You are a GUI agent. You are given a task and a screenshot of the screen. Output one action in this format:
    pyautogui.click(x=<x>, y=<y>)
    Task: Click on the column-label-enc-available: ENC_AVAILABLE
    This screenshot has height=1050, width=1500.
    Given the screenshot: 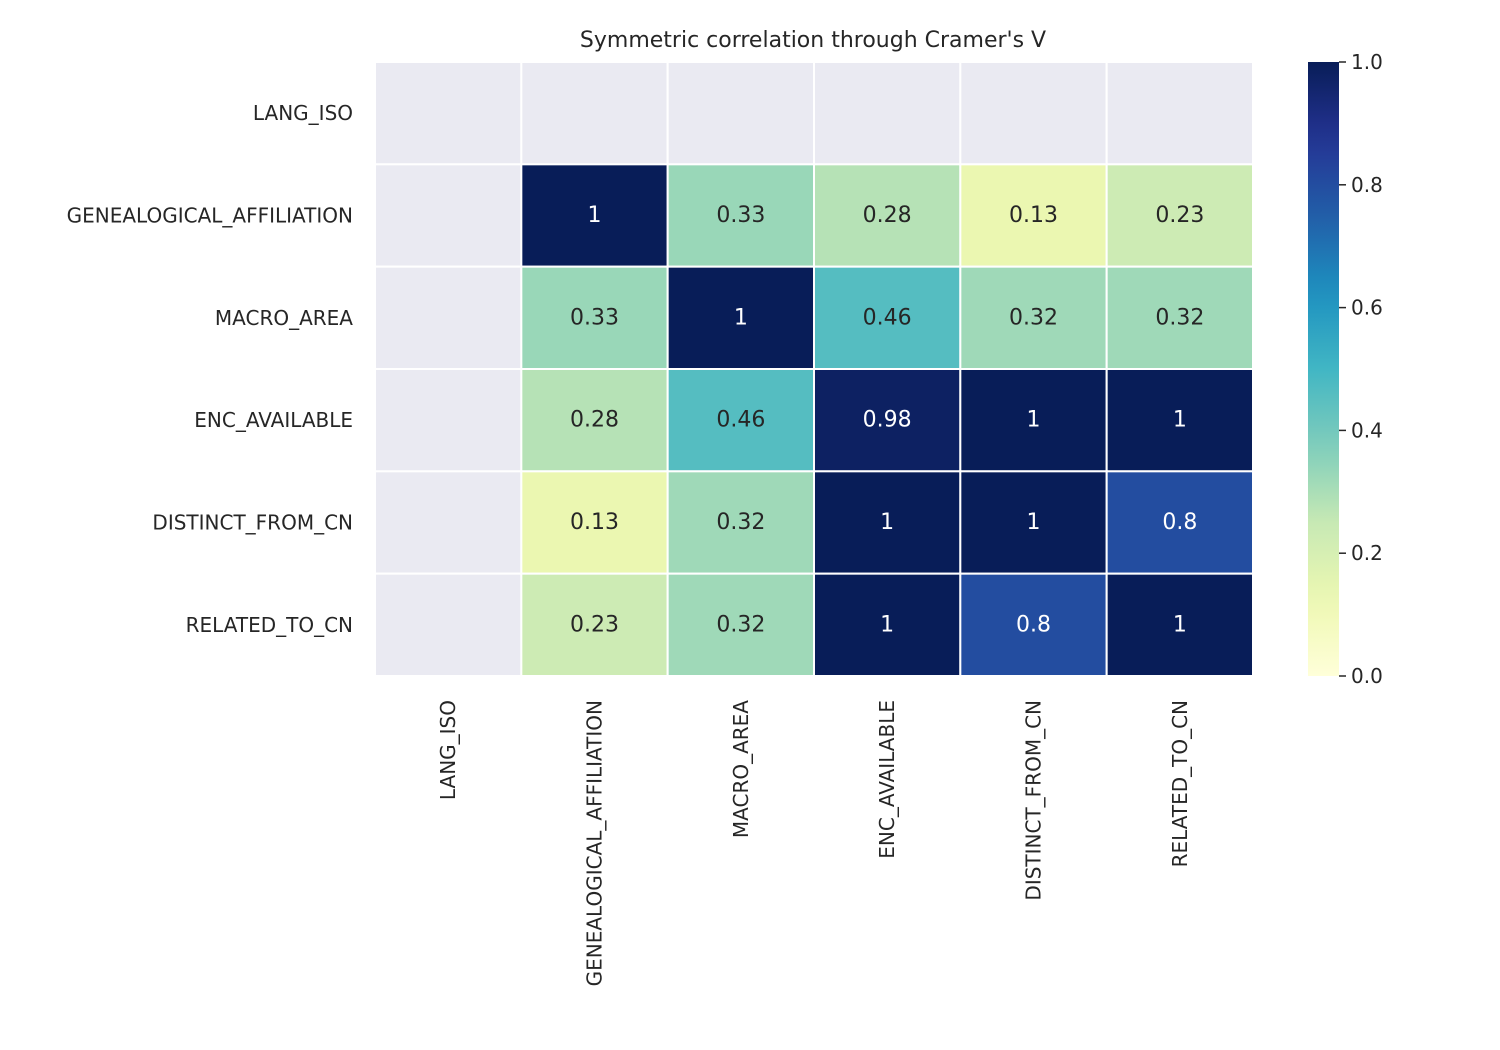 What is the action you would take?
    pyautogui.click(x=887, y=779)
    